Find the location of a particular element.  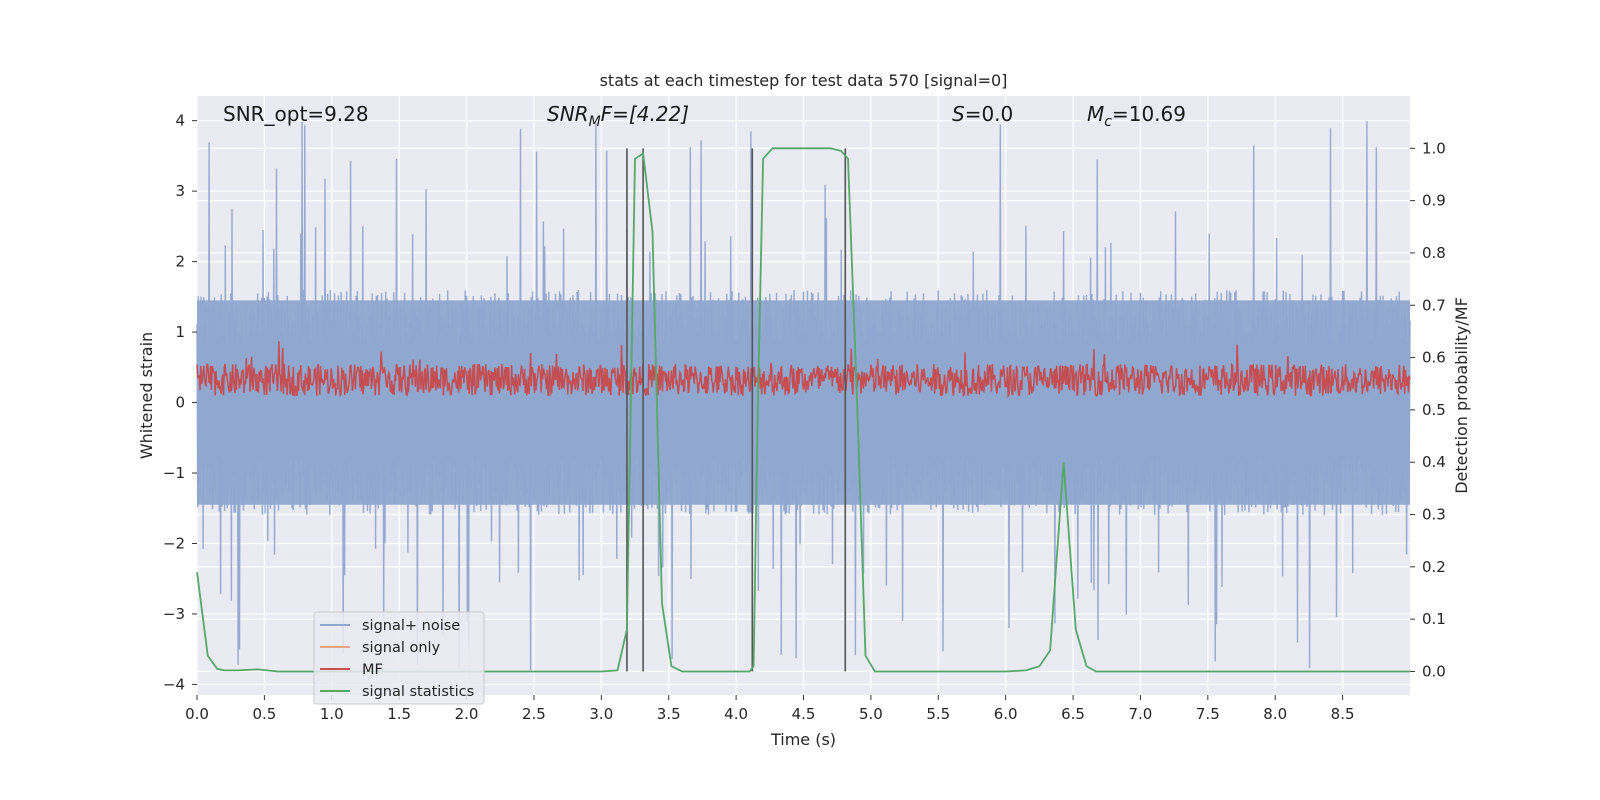

mc-sub: c is located at coordinates (1108, 122).